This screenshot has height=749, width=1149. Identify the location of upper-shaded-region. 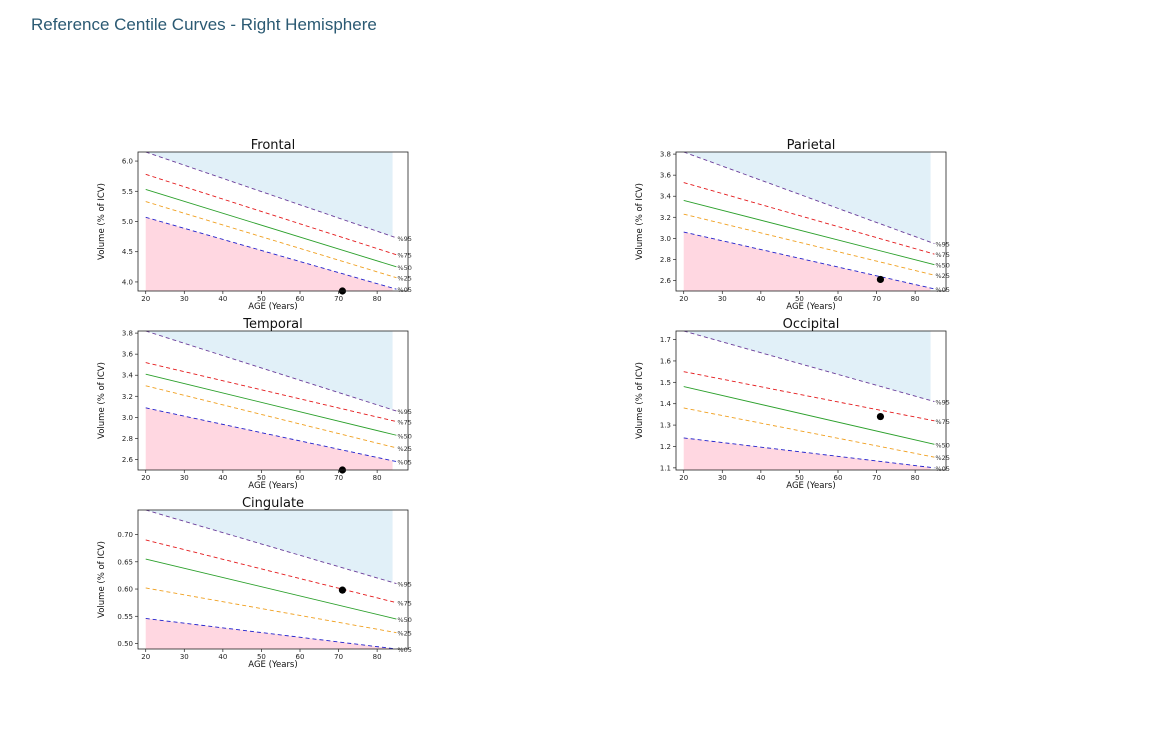
(269, 194).